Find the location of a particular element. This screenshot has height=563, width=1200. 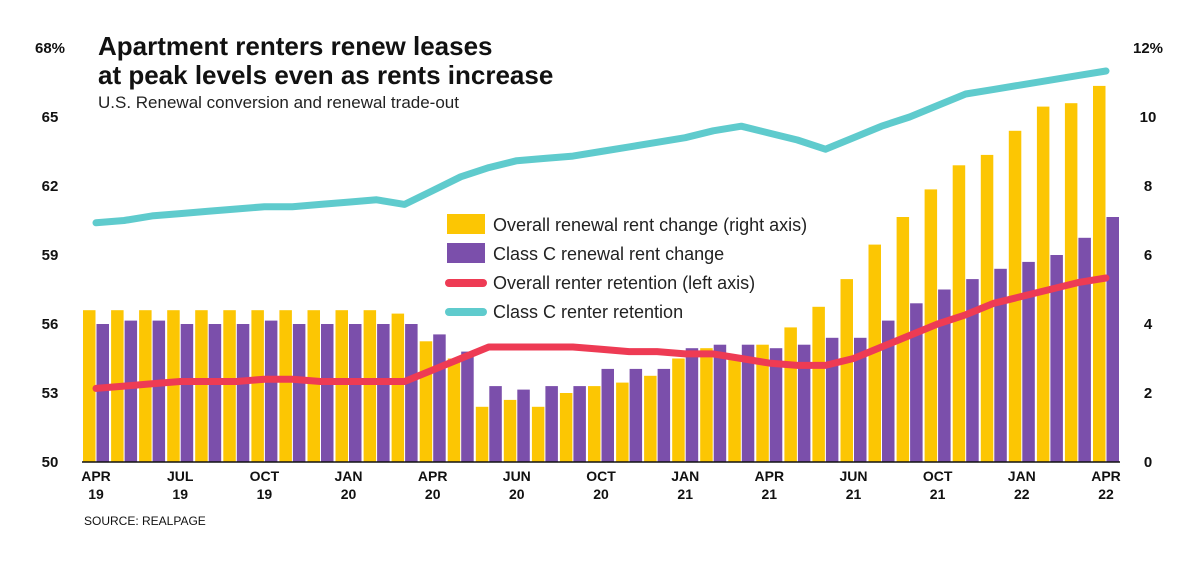

x-tick-label-month: JUN is located at coordinates (853, 476).